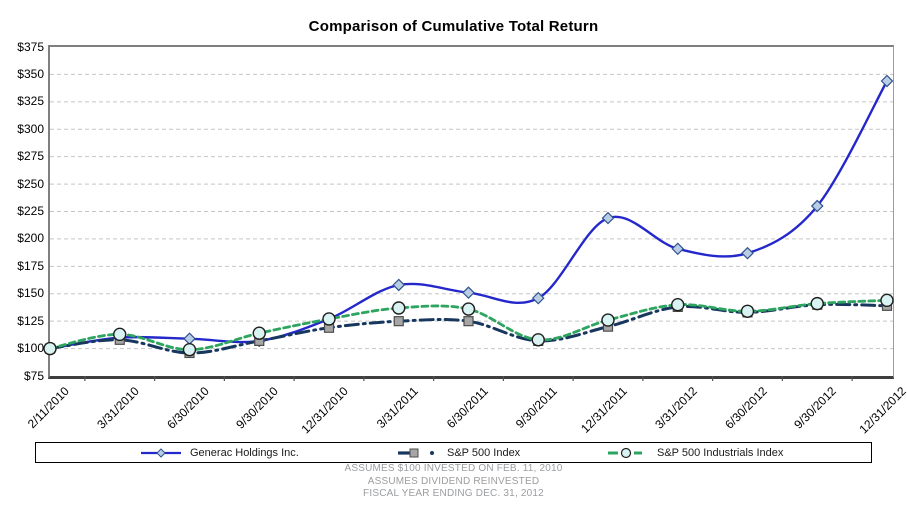 The height and width of the screenshot is (513, 907). Describe the element at coordinates (484, 452) in the screenshot. I see `legend-label: S&P 500 Index` at that location.